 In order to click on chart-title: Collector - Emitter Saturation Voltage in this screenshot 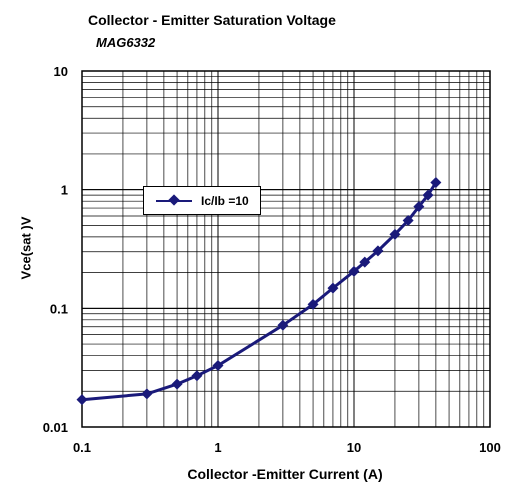, I will do `click(212, 20)`.